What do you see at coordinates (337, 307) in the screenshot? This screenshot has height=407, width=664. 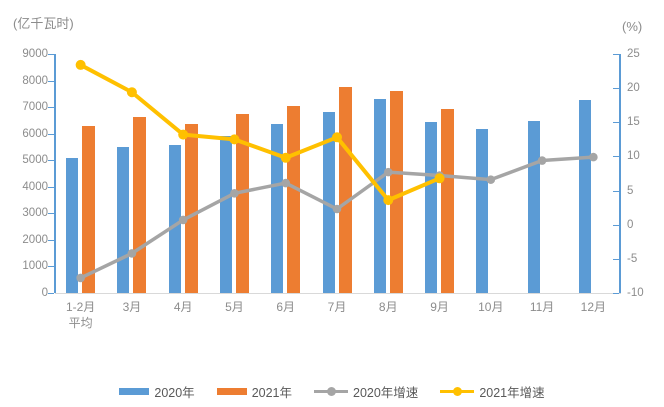 I see `x-axis-label: 7月` at bounding box center [337, 307].